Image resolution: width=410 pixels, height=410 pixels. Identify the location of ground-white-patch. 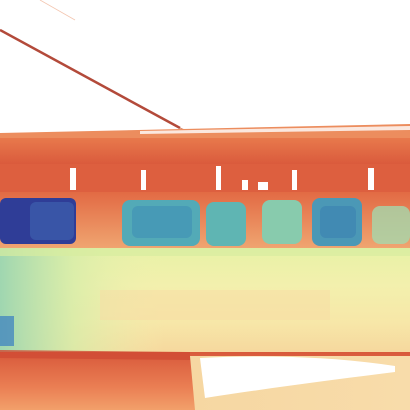
(297, 377).